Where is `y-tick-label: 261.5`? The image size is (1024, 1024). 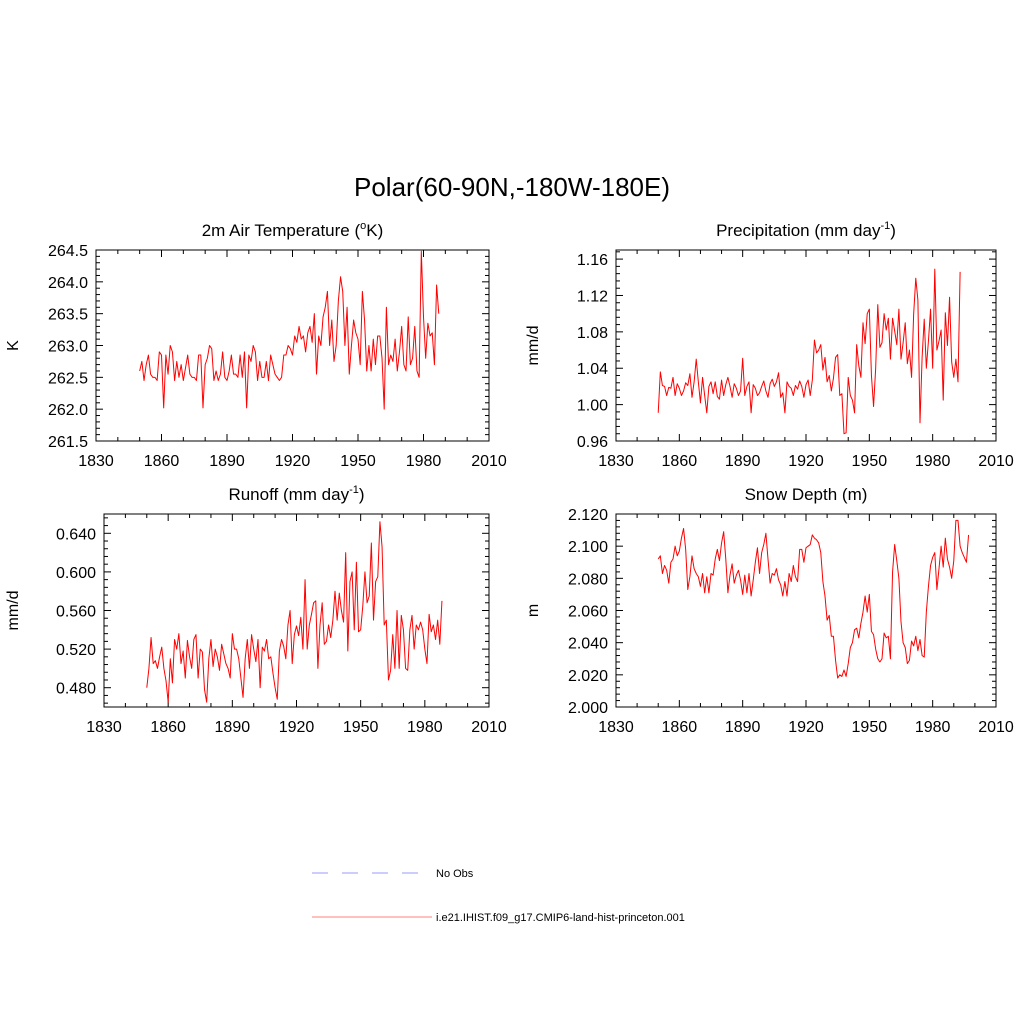
y-tick-label: 261.5 is located at coordinates (68, 442).